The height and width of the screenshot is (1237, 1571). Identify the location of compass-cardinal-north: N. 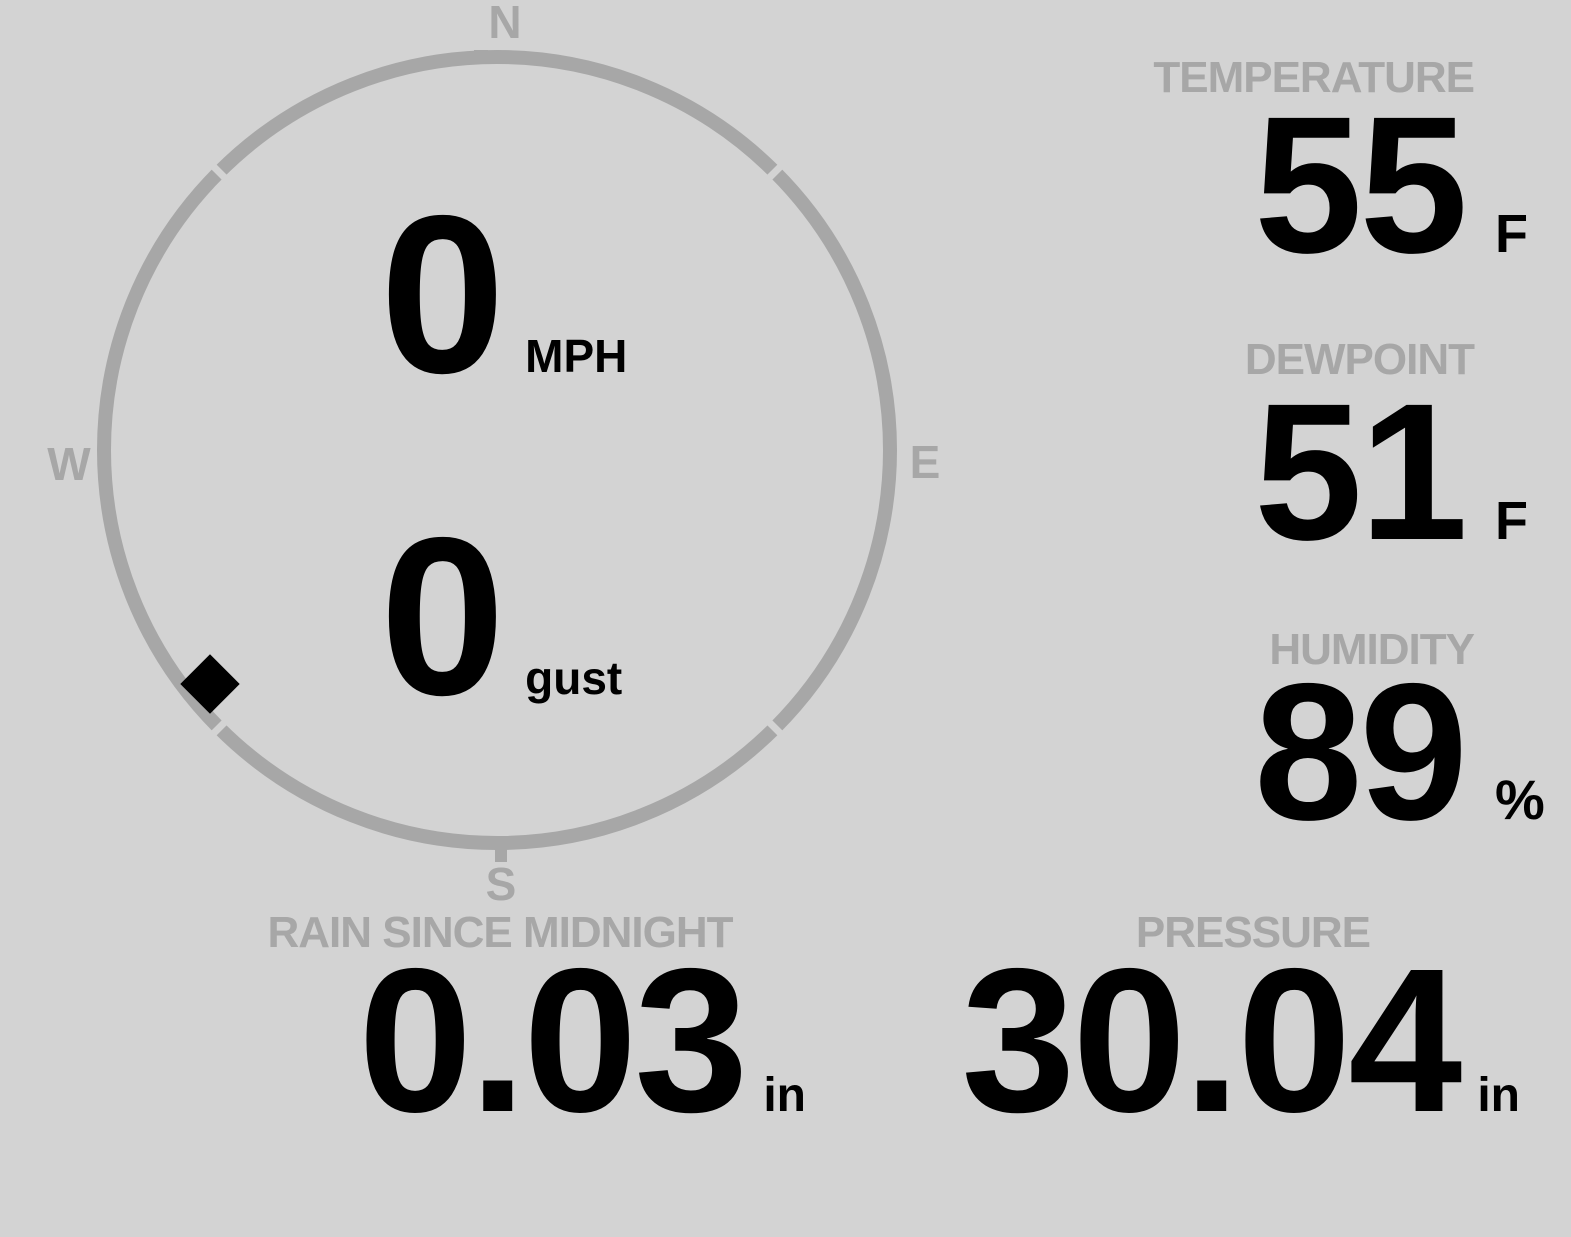
(505, 24).